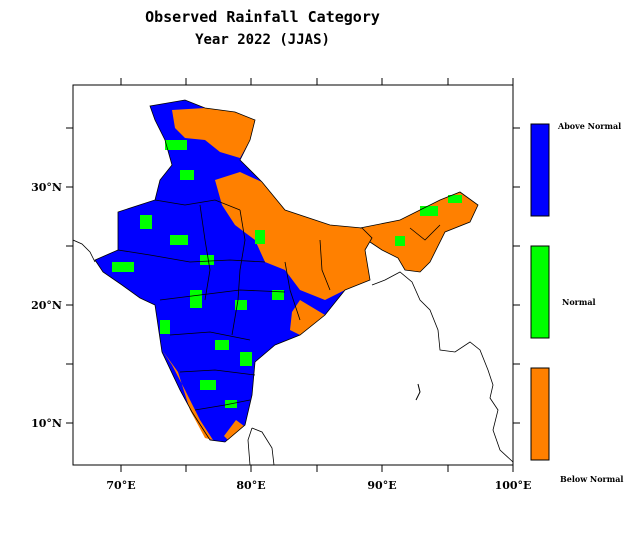 The height and width of the screenshot is (552, 639). What do you see at coordinates (317, 468) in the screenshot?
I see `bottom-ticks` at bounding box center [317, 468].